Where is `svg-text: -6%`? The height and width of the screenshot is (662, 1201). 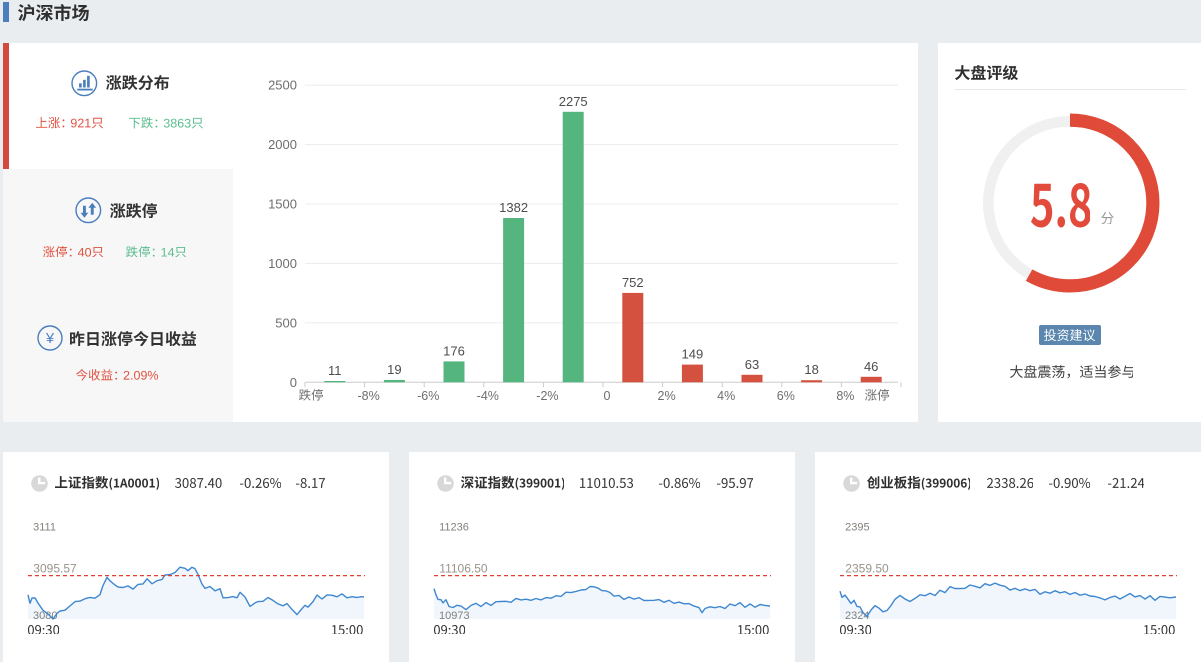
svg-text: -6% is located at coordinates (428, 396).